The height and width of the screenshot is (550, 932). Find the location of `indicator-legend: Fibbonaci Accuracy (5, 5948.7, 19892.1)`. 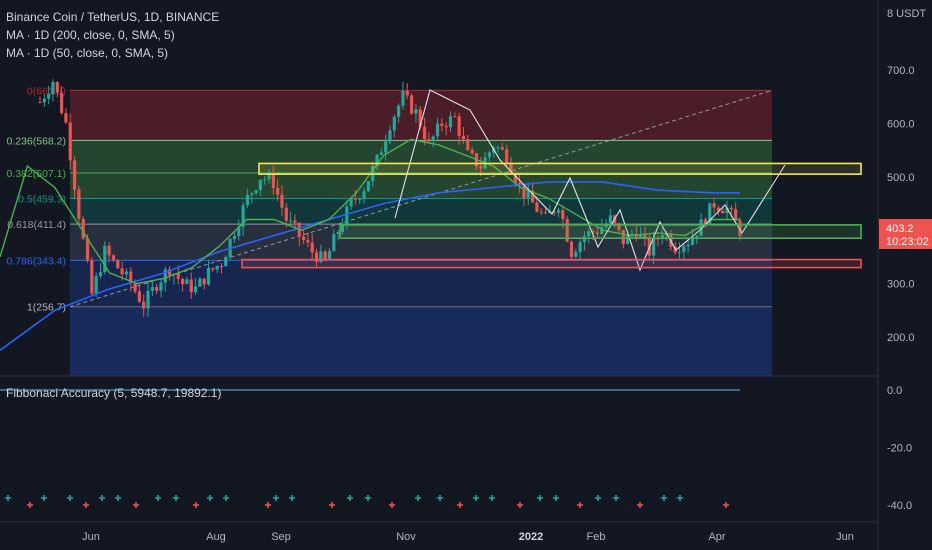

indicator-legend: Fibbonaci Accuracy (5, 5948.7, 19892.1) is located at coordinates (114, 393).